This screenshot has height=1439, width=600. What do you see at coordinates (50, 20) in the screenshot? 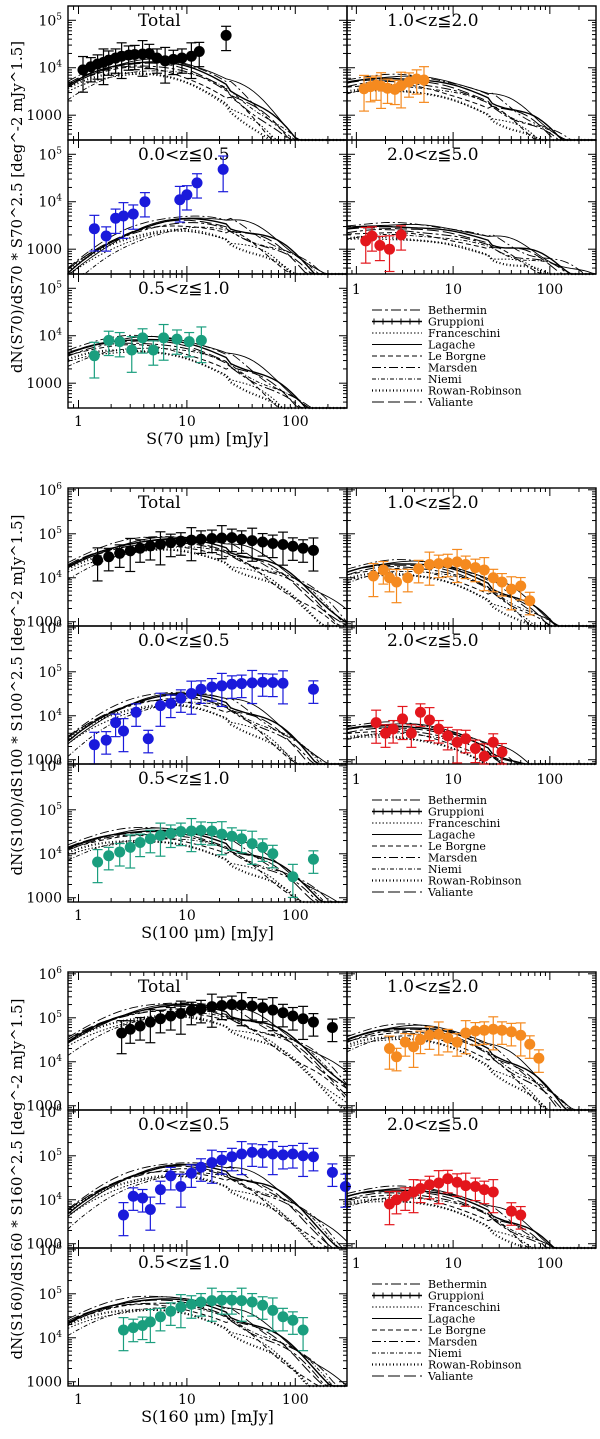
I see `y-tick-label: 105` at bounding box center [50, 20].